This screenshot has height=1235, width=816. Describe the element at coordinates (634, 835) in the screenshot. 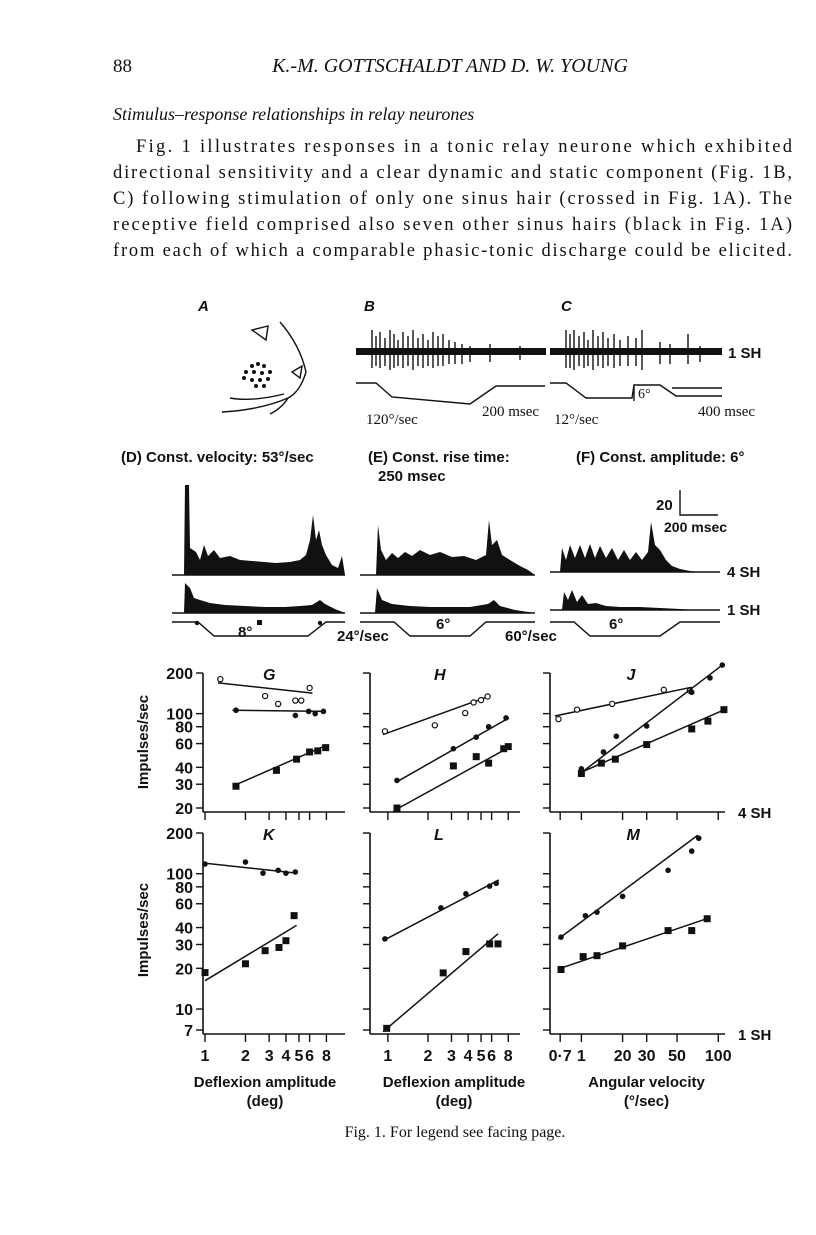

I see `panel-label: M` at that location.